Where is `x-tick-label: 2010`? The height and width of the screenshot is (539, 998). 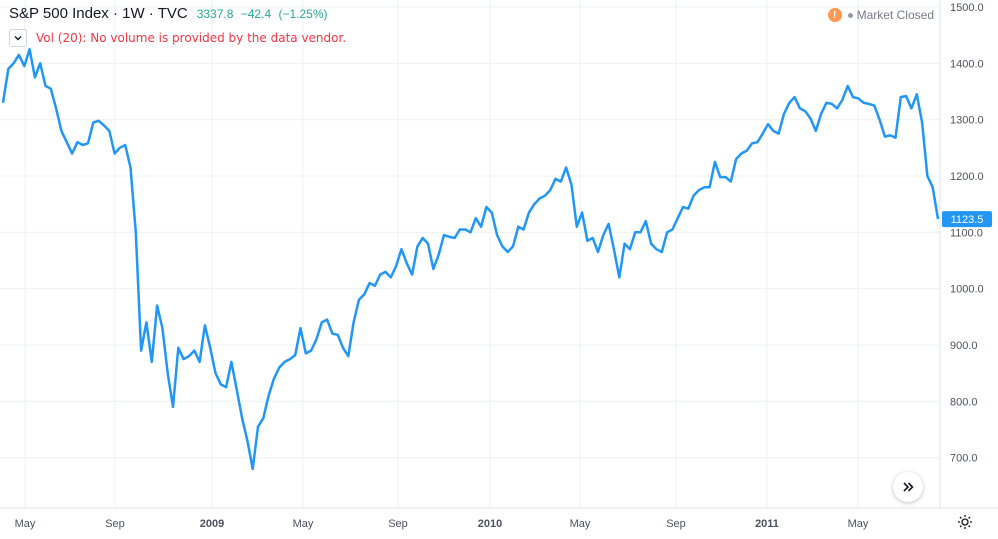
x-tick-label: 2010 is located at coordinates (490, 524).